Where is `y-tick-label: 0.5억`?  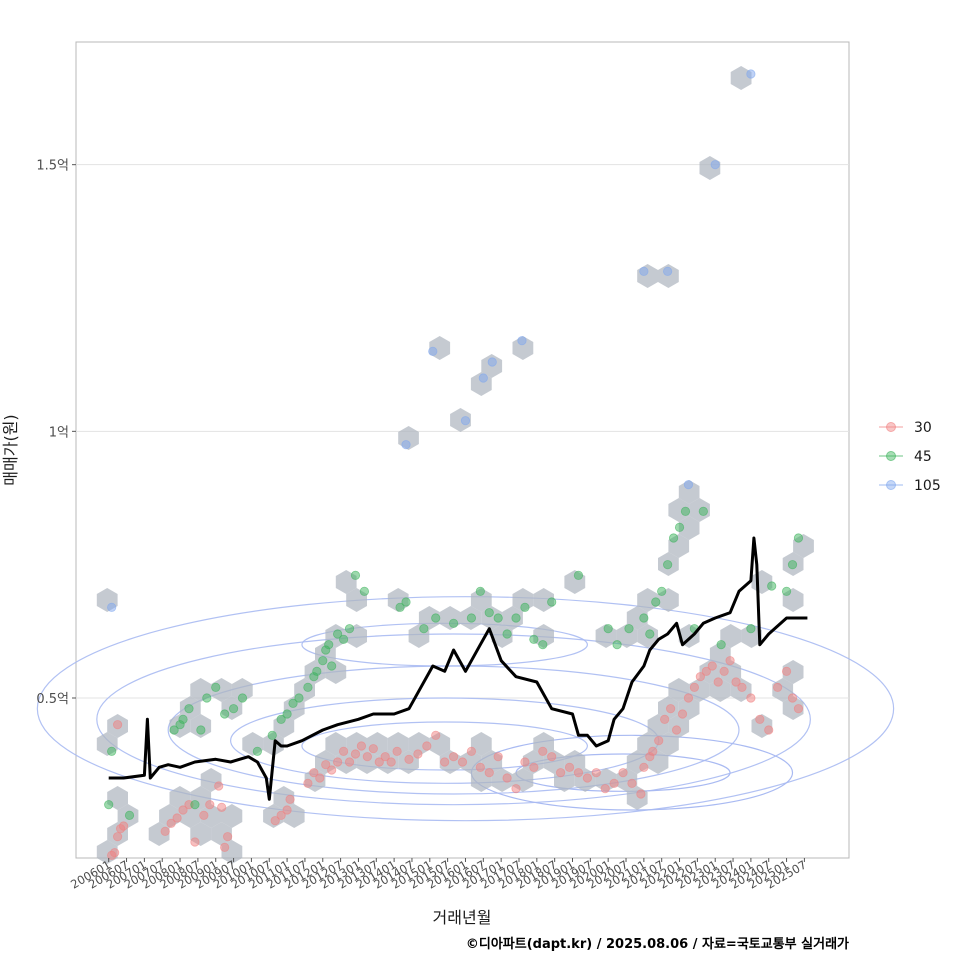
y-tick-label: 0.5억 is located at coordinates (52, 699).